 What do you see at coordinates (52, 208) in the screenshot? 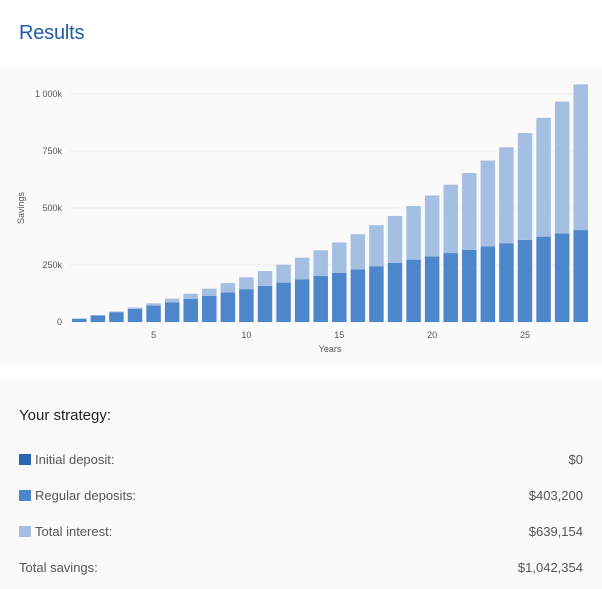
I see `y-tick-label: 500k` at bounding box center [52, 208].